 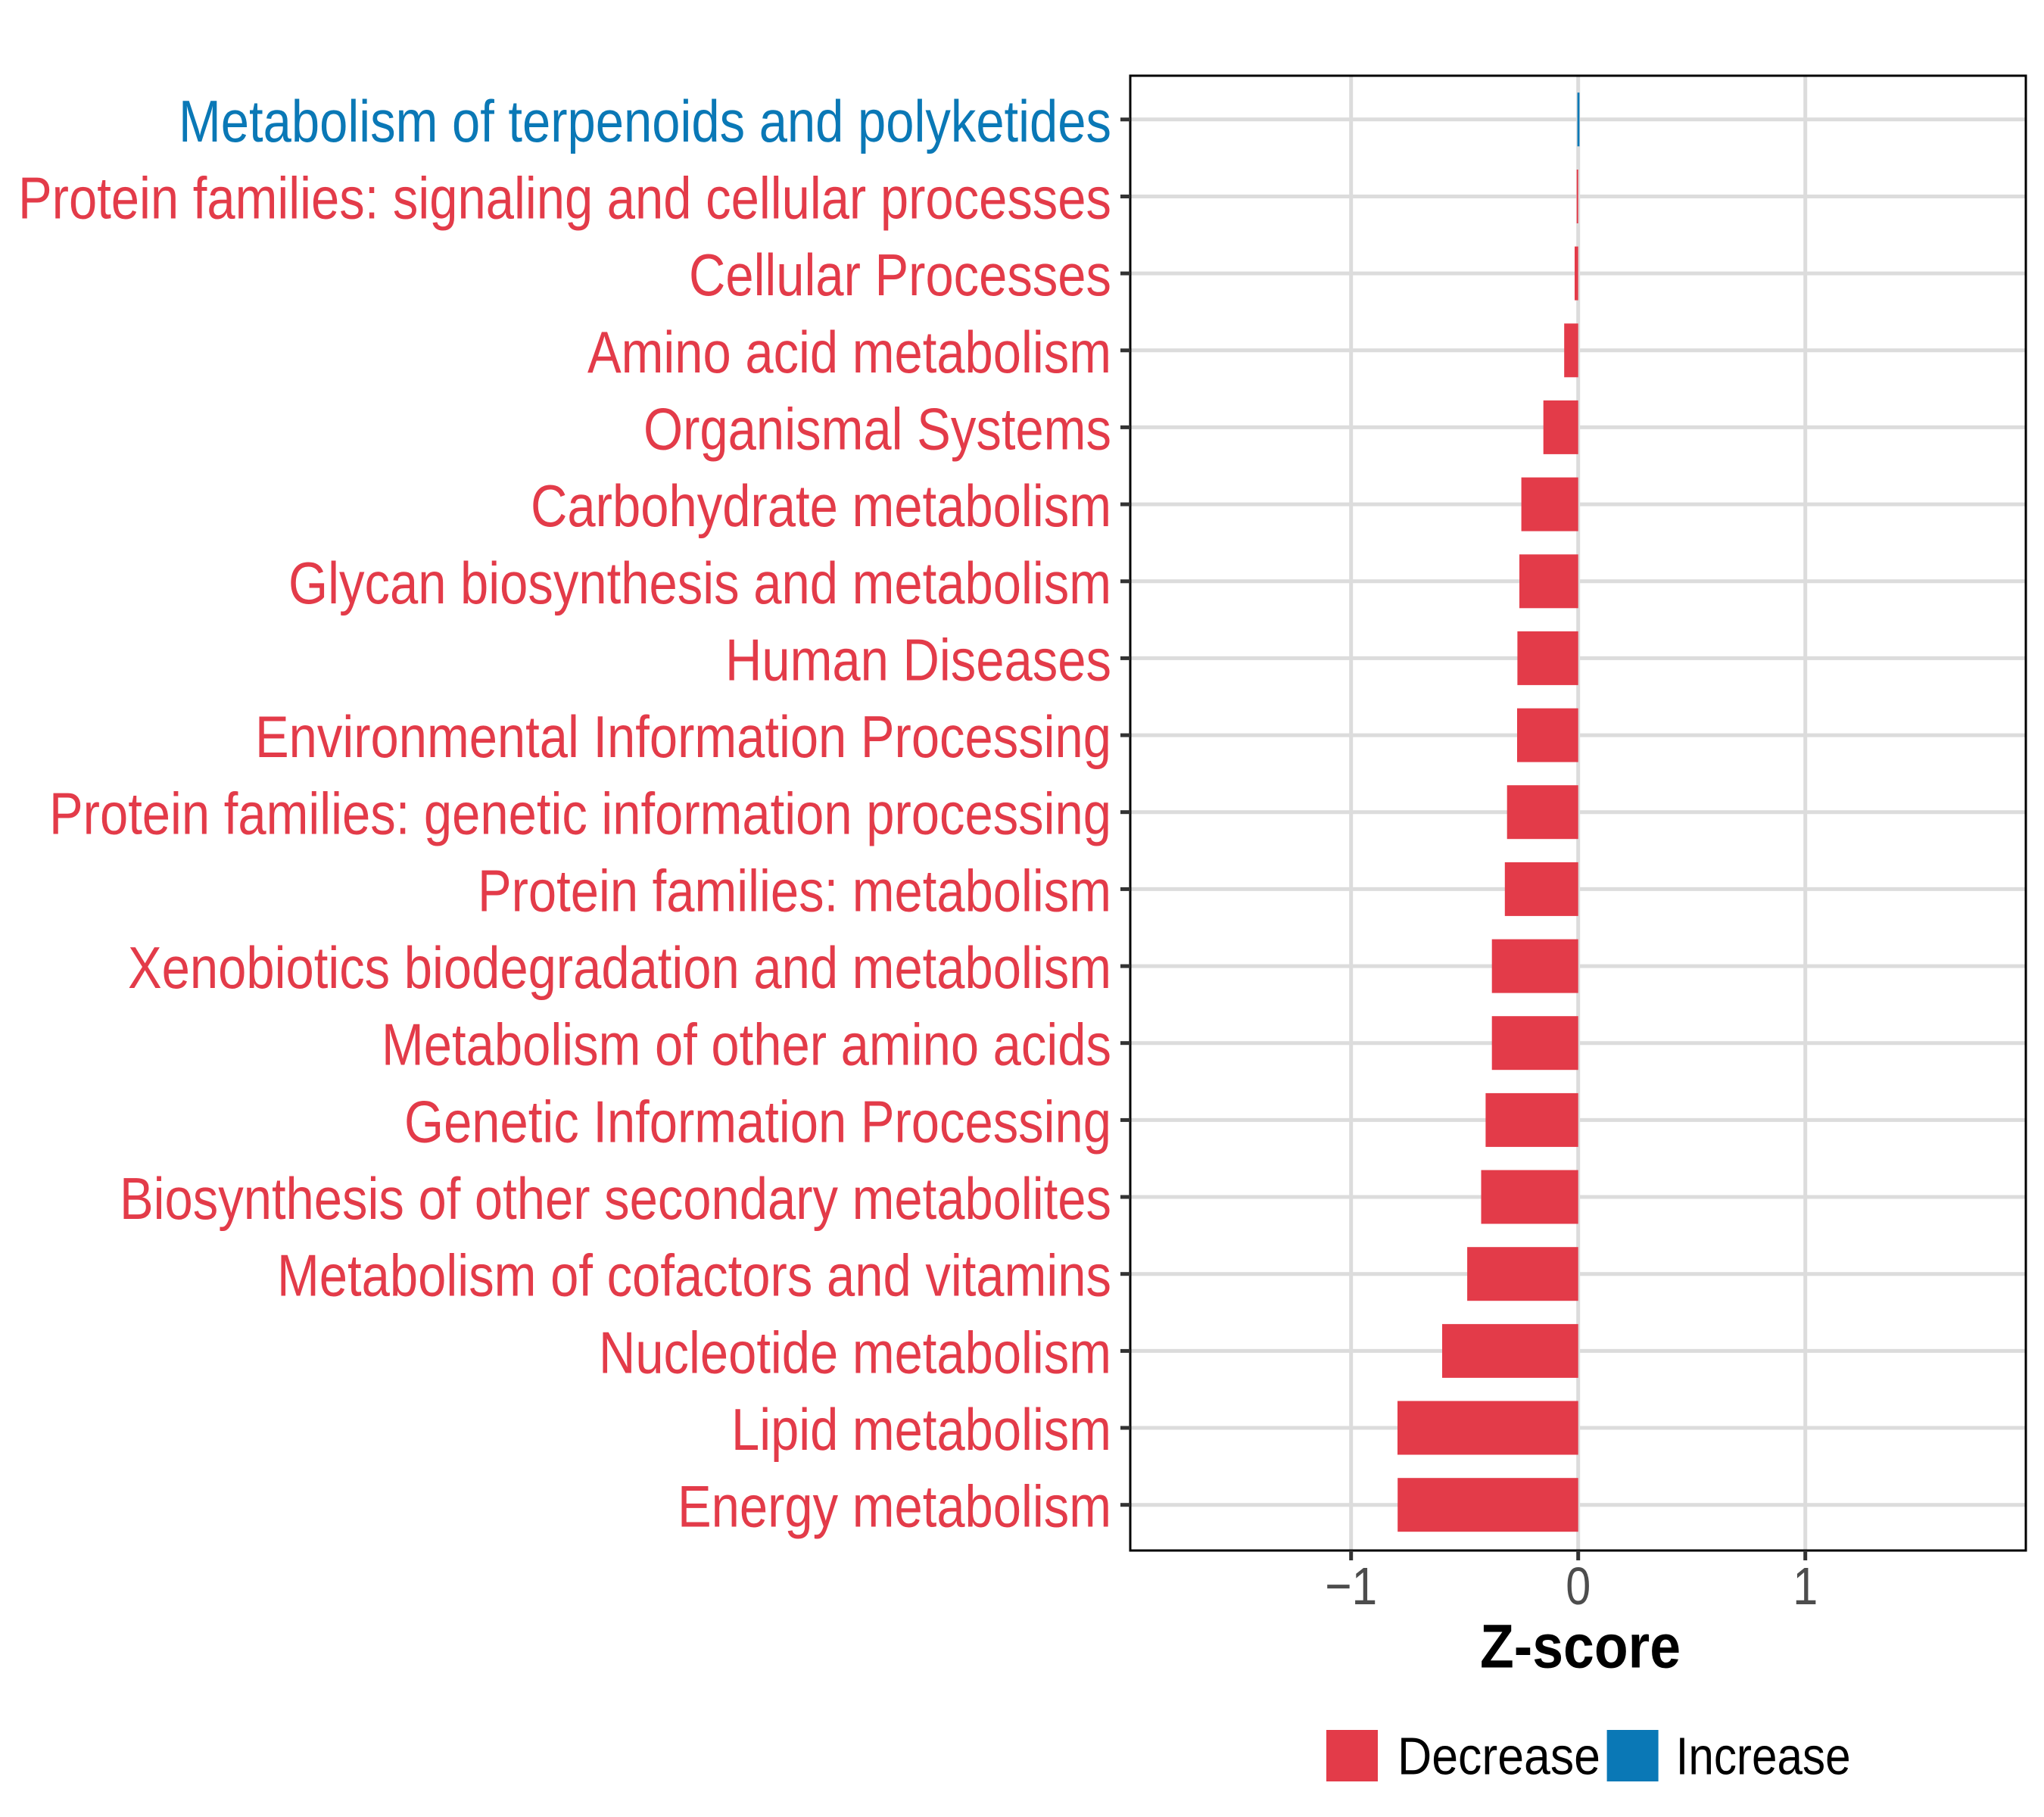 I want to click on svg-text: Z-score, so click(x=1581, y=1646).